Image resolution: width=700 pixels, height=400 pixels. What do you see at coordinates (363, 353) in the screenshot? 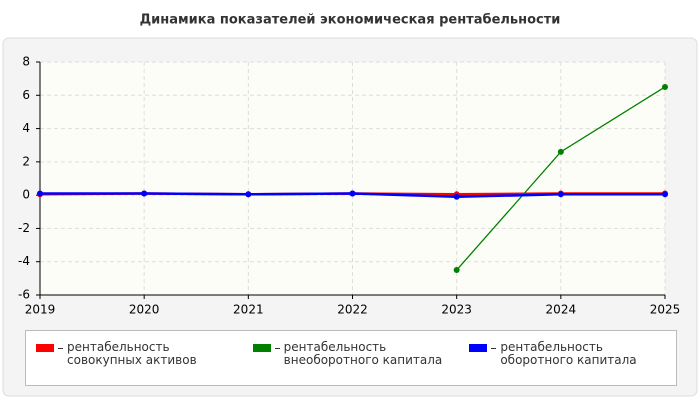
I see `legend-label: рентабельность внеоборотного капитала` at bounding box center [363, 353].